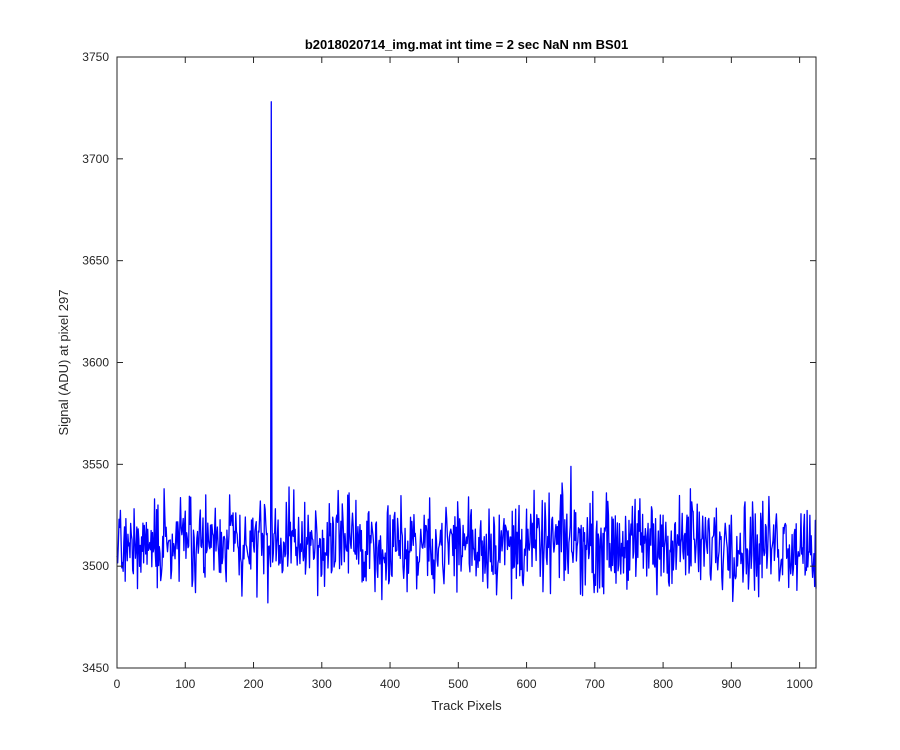 Image resolution: width=900 pixels, height=750 pixels. What do you see at coordinates (95, 566) in the screenshot?
I see `y-tick-label: 3500` at bounding box center [95, 566].